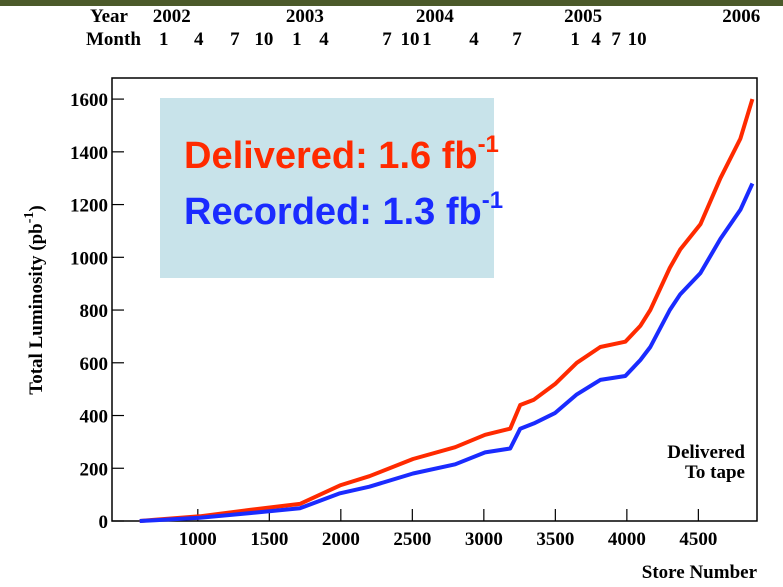 This screenshot has height=587, width=783. What do you see at coordinates (89, 100) in the screenshot?
I see `y-tick-label: 1600` at bounding box center [89, 100].